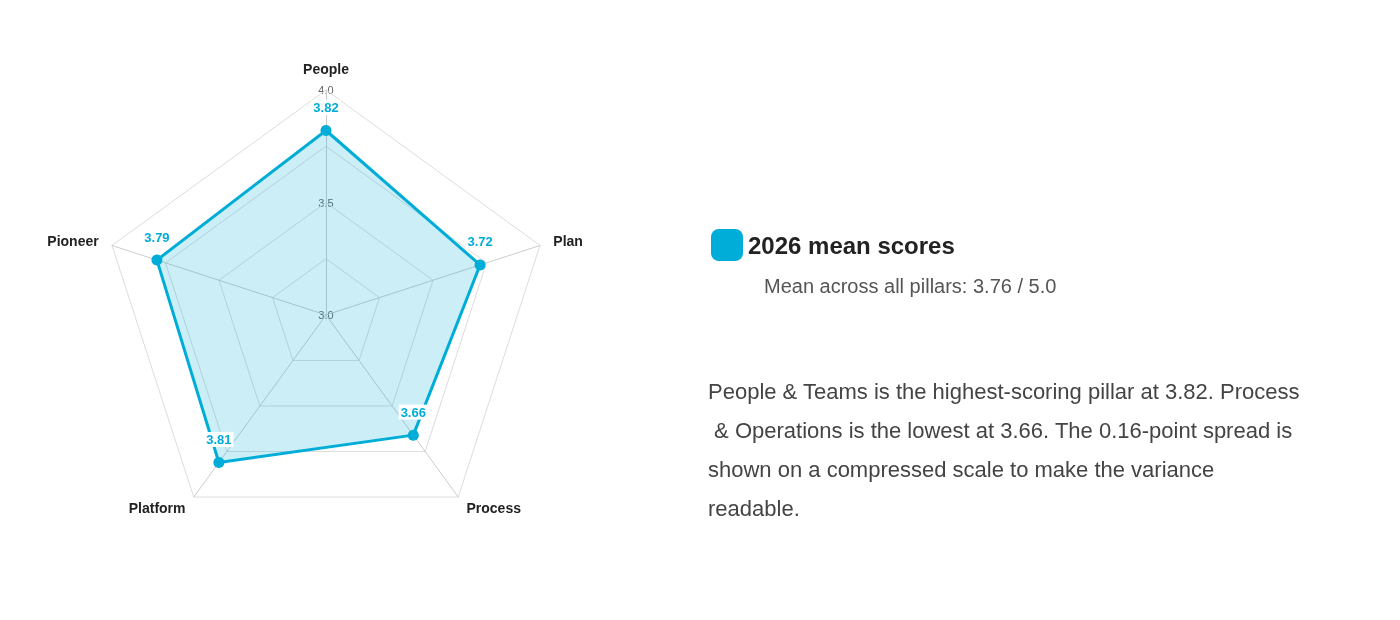  I want to click on data-label: 3.79, so click(157, 237).